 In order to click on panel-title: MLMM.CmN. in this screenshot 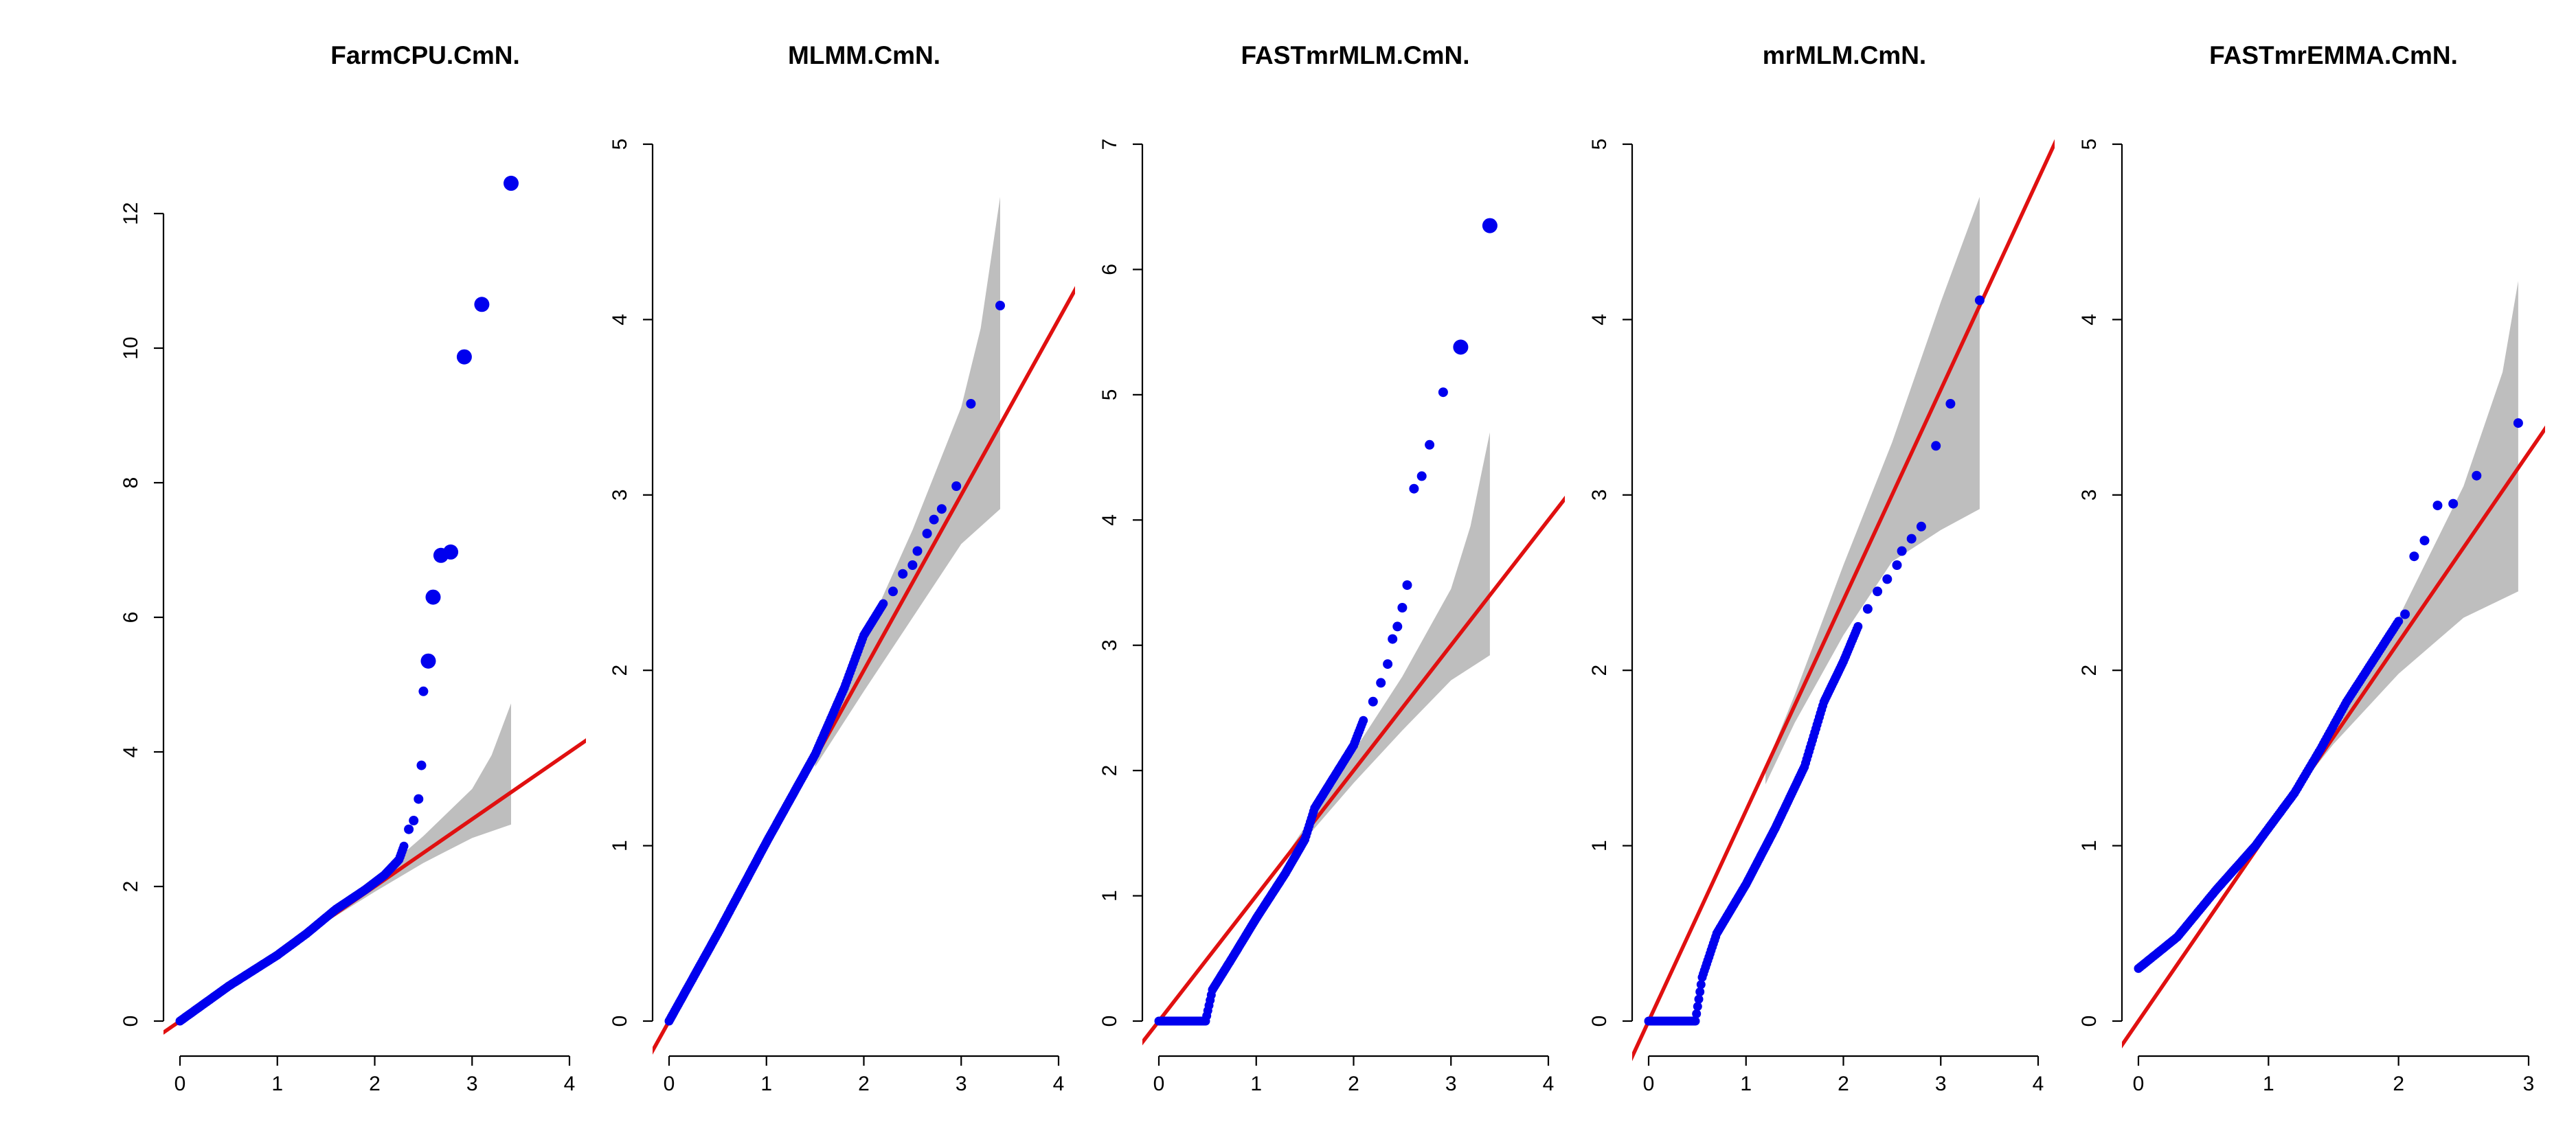, I will do `click(864, 55)`.